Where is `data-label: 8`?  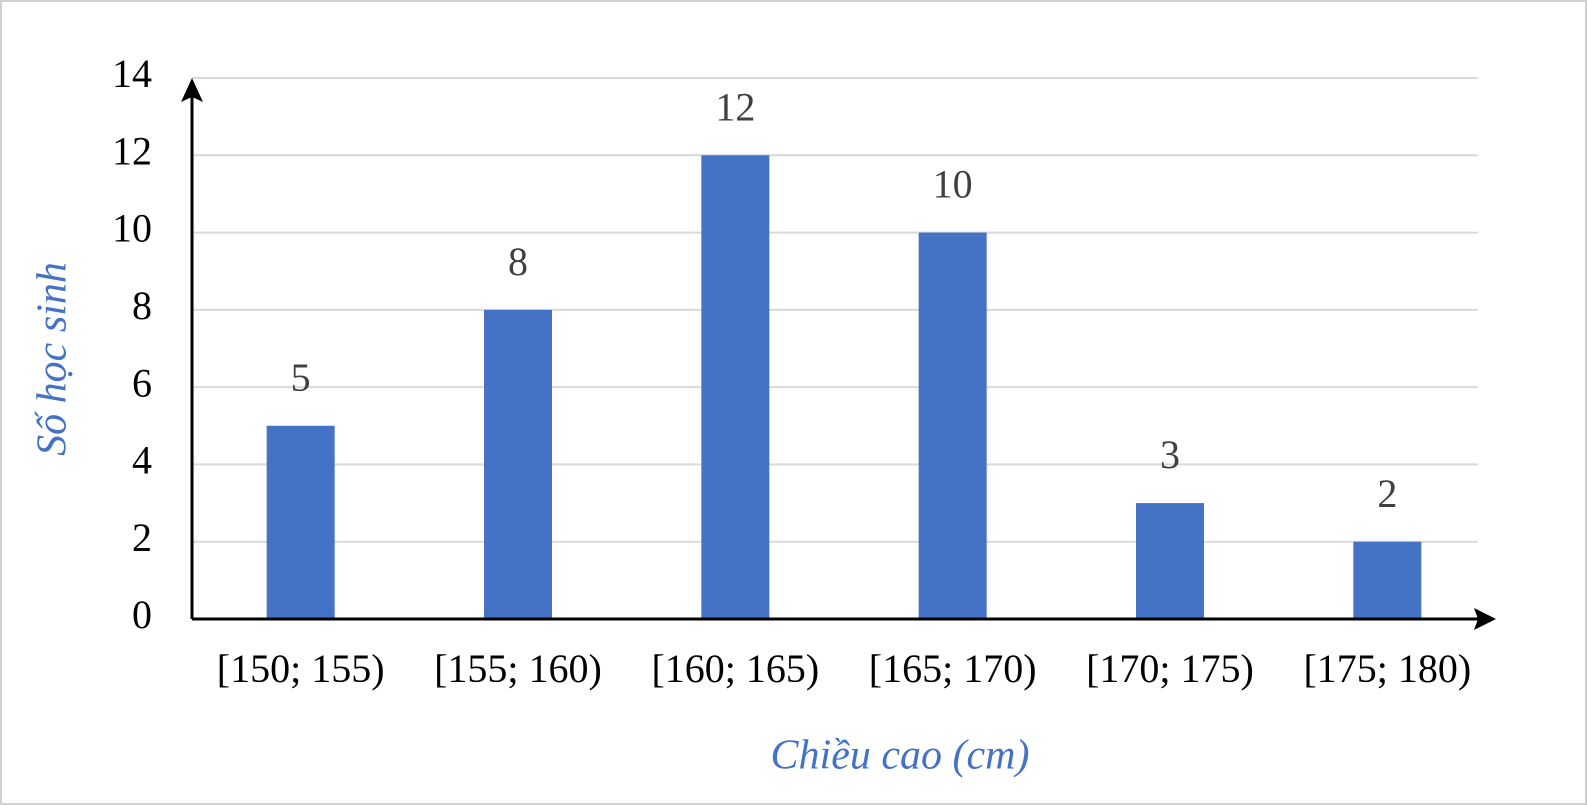 data-label: 8 is located at coordinates (518, 261).